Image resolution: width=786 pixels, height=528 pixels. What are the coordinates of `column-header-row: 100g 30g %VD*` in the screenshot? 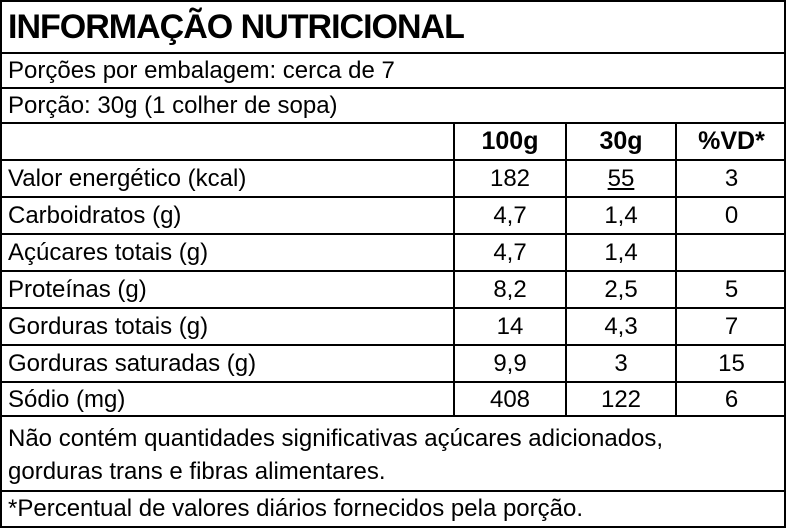 It's located at (393, 142).